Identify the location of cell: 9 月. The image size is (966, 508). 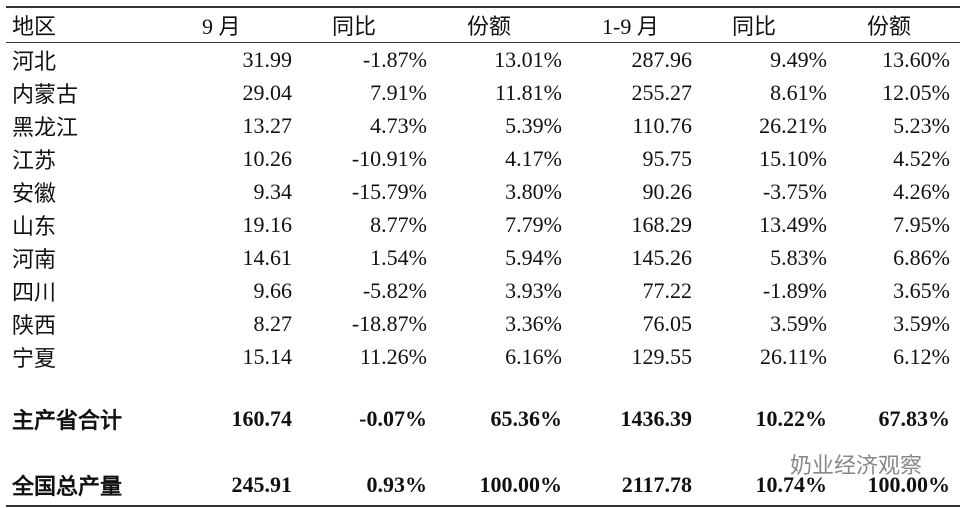
(237, 24).